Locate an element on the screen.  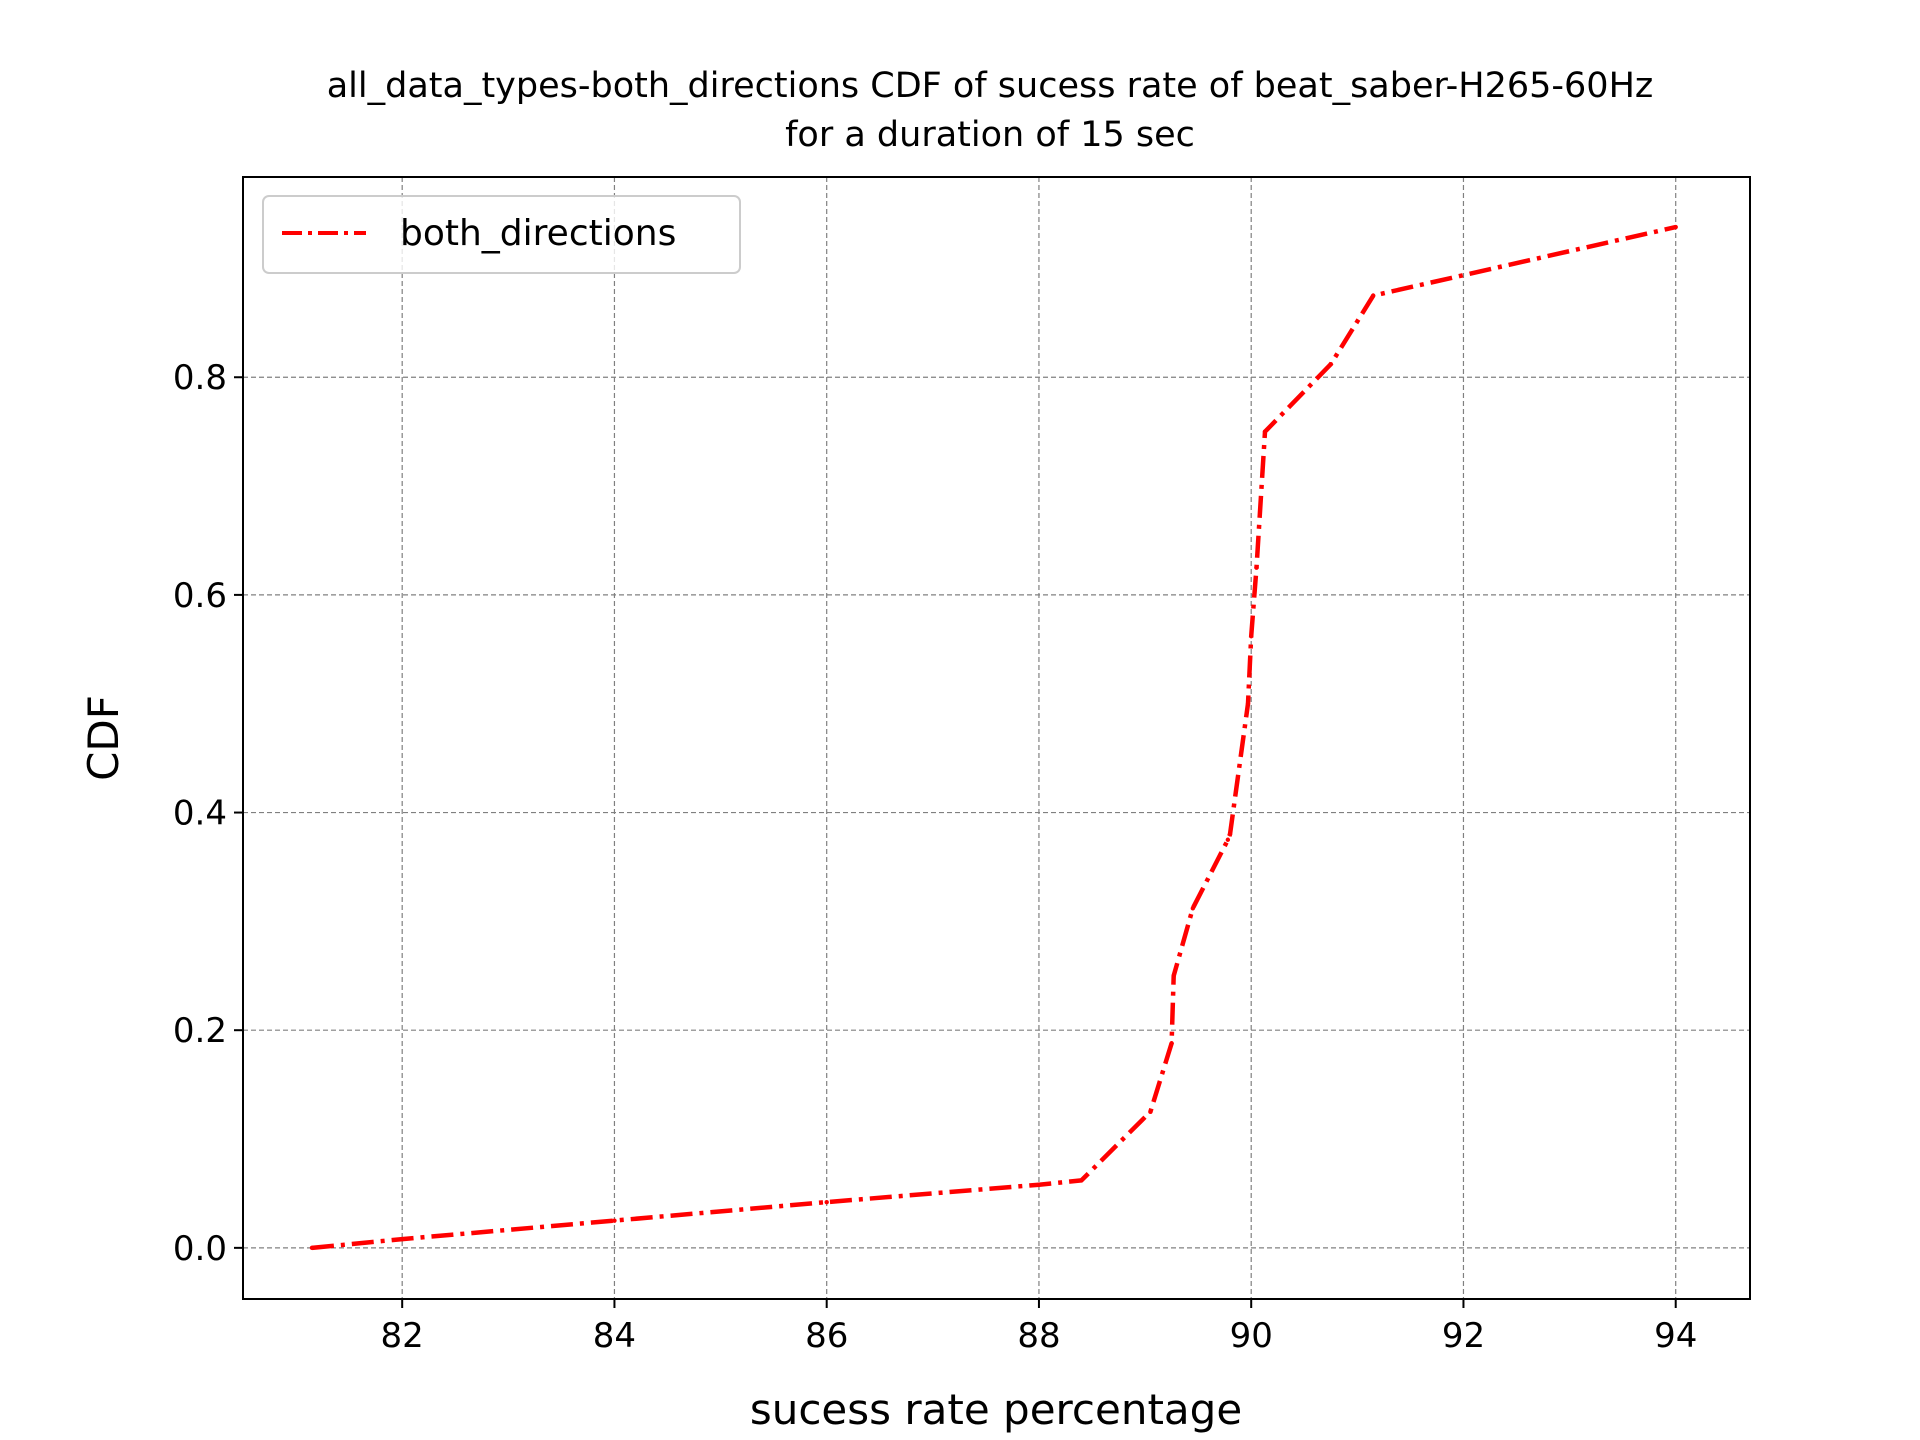
x-tick-label: 86 is located at coordinates (826, 1336).